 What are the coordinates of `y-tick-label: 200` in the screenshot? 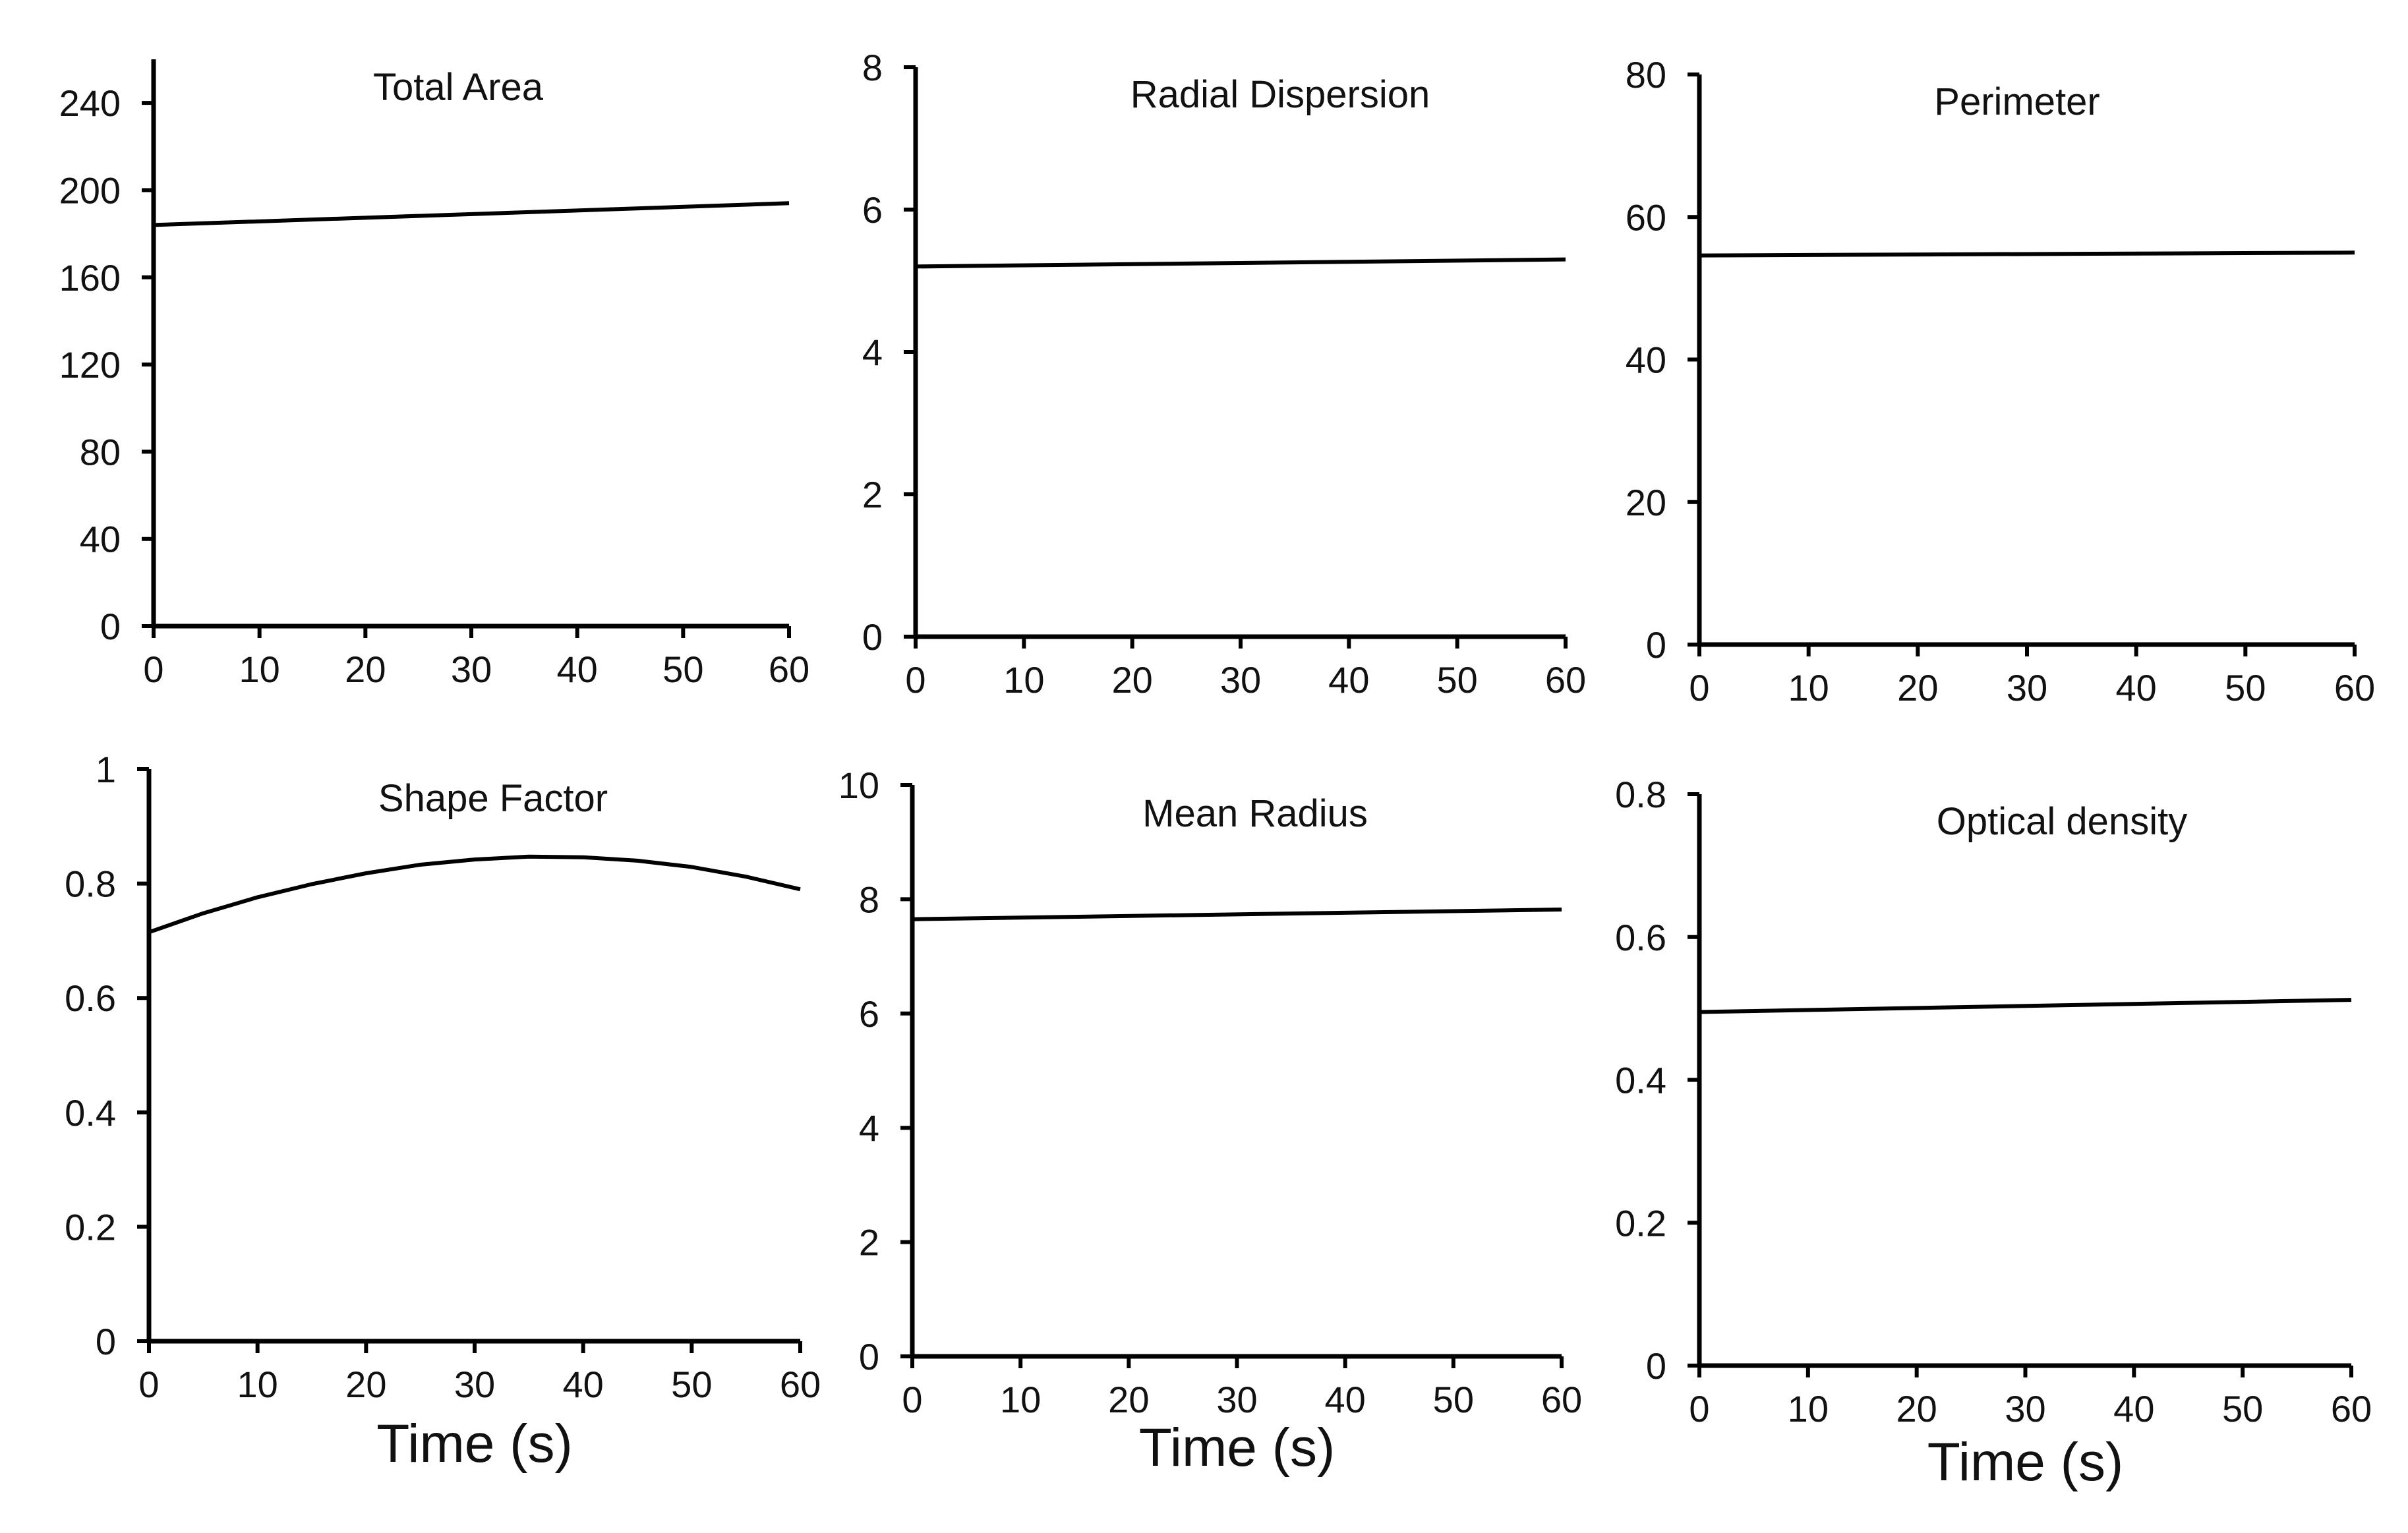 It's located at (90, 190).